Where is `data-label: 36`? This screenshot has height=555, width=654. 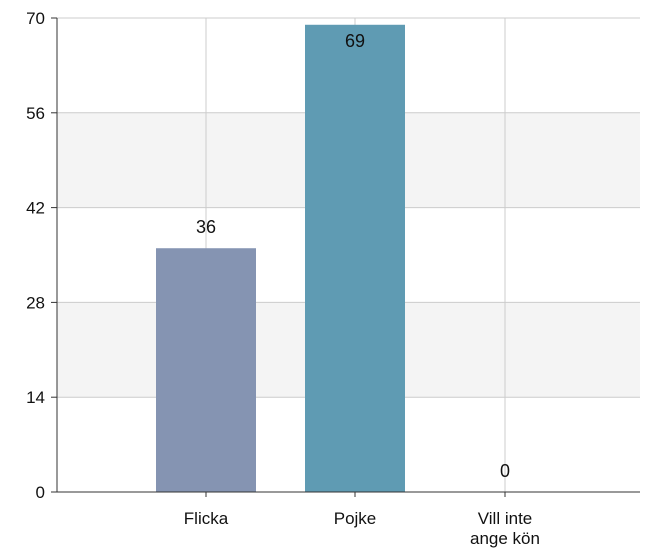 data-label: 36 is located at coordinates (206, 227).